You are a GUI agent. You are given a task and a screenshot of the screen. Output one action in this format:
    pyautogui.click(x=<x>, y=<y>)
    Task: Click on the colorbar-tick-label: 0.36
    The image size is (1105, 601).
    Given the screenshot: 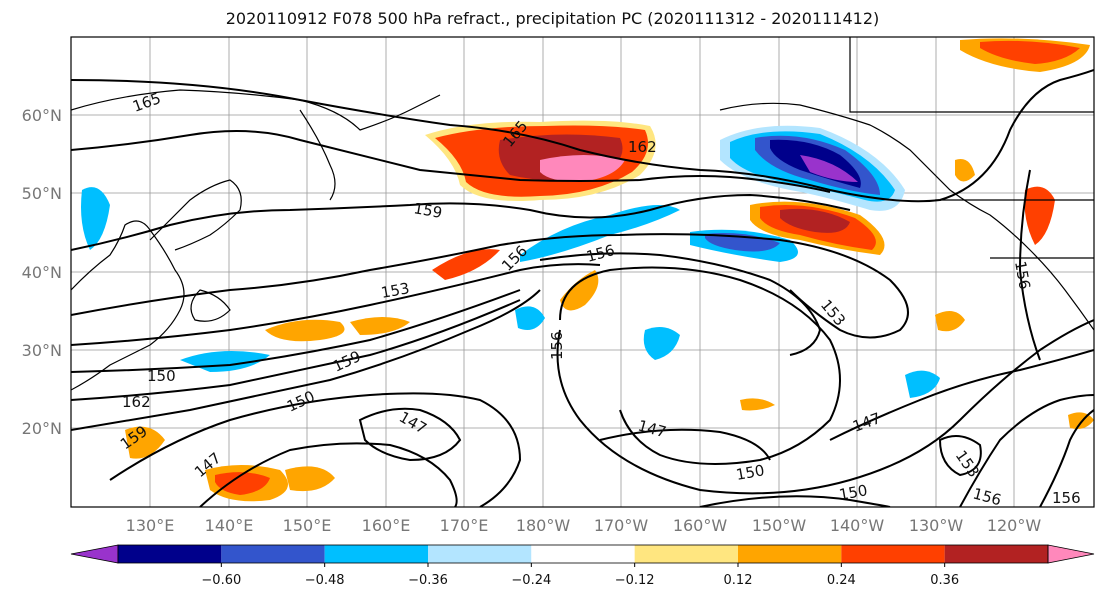 What is the action you would take?
    pyautogui.click(x=944, y=580)
    